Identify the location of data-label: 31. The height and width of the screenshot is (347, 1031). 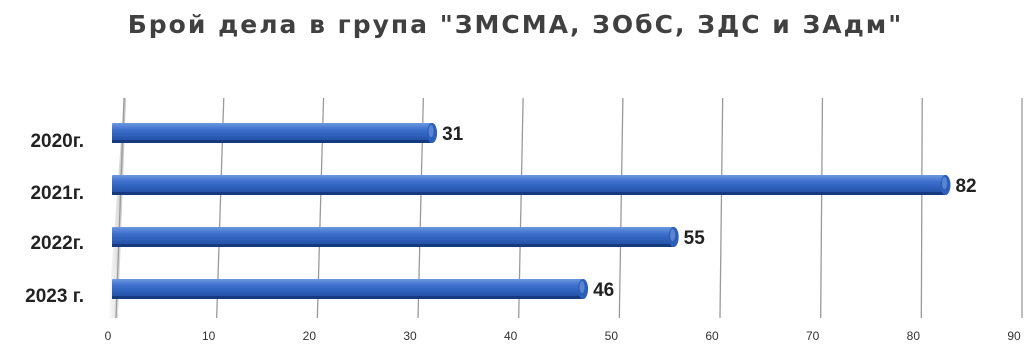
(453, 134).